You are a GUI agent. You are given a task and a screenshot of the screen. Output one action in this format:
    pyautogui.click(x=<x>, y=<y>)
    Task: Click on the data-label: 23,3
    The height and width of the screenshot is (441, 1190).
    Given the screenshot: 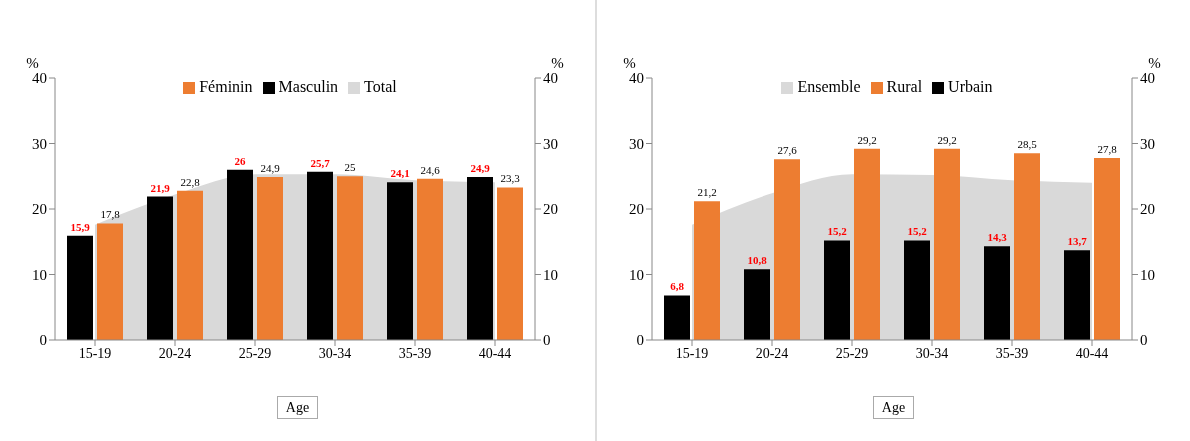 What is the action you would take?
    pyautogui.click(x=510, y=178)
    